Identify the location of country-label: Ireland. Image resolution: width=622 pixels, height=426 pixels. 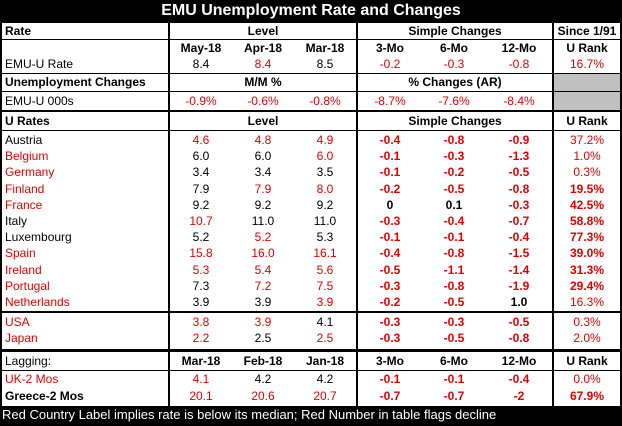
(23, 269).